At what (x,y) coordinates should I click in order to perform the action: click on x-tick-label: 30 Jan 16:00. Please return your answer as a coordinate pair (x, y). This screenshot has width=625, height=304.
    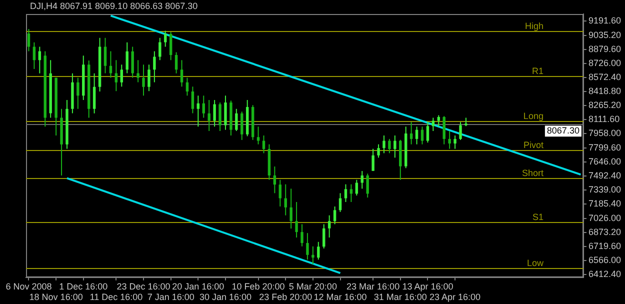
    Looking at the image, I should click on (225, 297).